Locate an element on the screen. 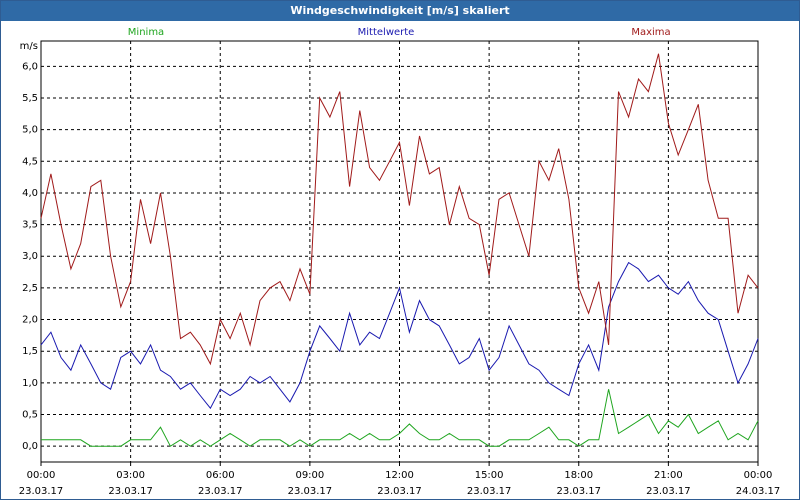  y-tick-label: 1,0 is located at coordinates (30, 383).